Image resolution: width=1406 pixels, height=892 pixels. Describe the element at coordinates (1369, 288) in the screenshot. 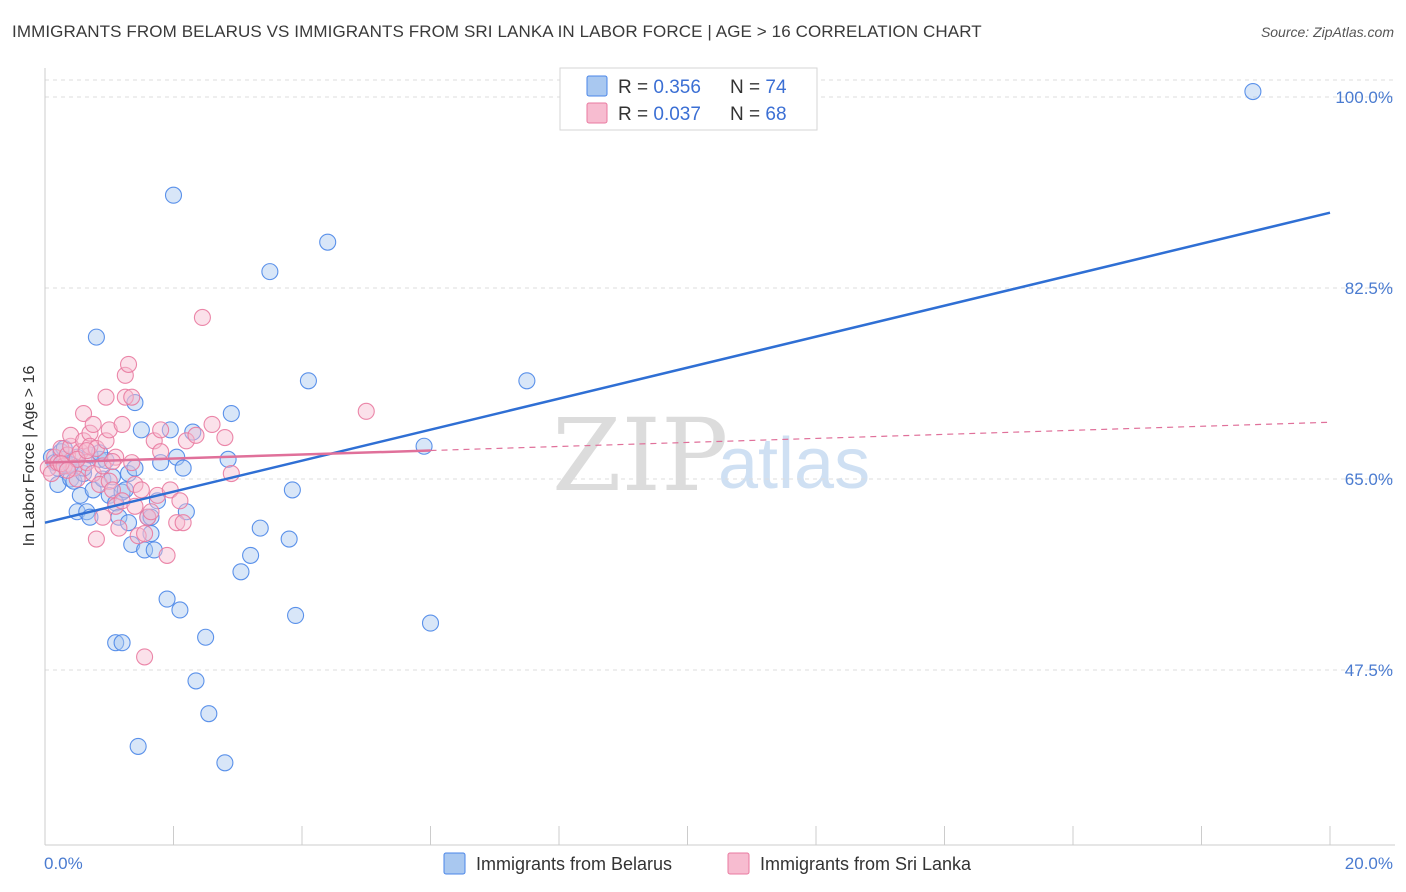

I see `y-tick-label: 82.5%` at that location.